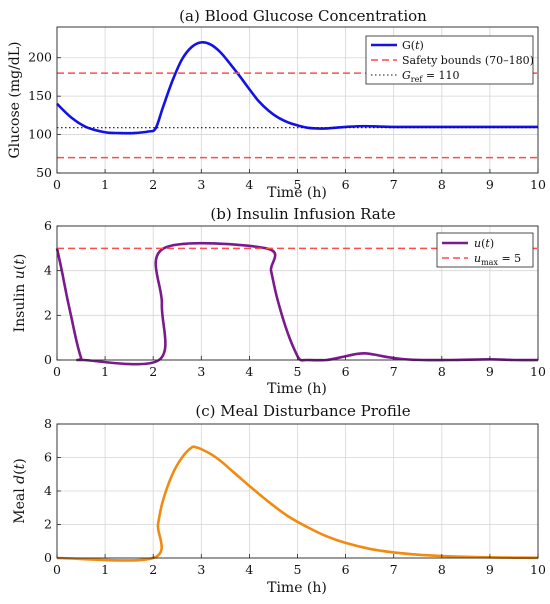 The image size is (550, 604). What do you see at coordinates (413, 45) in the screenshot?
I see `legend-glucose-label: G(t)` at bounding box center [413, 45].